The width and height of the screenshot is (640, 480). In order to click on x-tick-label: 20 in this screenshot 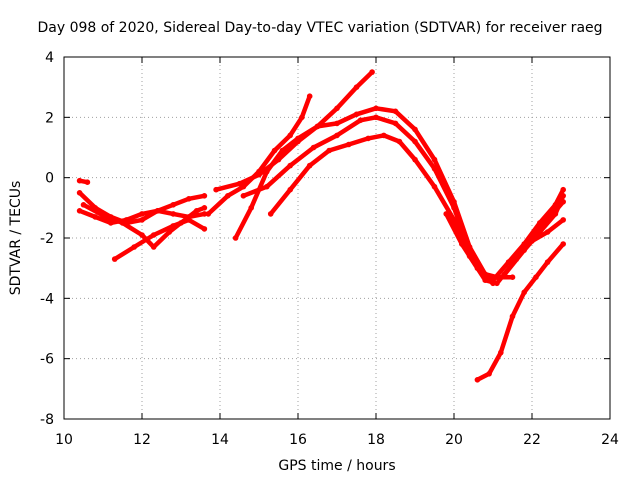, I will do `click(454, 440)`.